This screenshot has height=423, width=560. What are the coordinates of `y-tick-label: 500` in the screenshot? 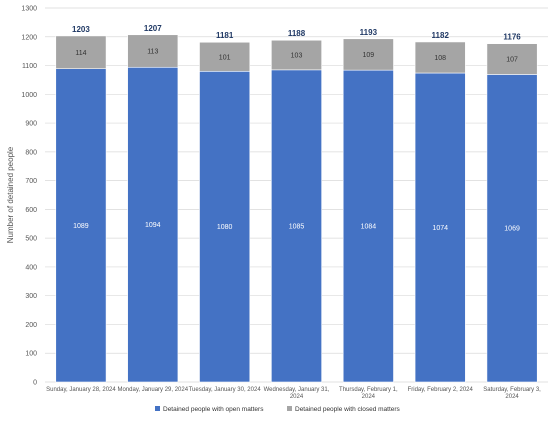 It's located at (31, 239).